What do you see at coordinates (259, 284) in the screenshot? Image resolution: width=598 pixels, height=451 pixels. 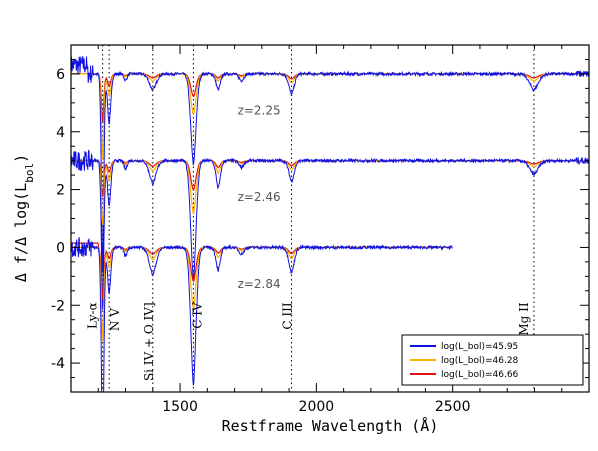 I see `redshift-label: z=2.84` at bounding box center [259, 284].